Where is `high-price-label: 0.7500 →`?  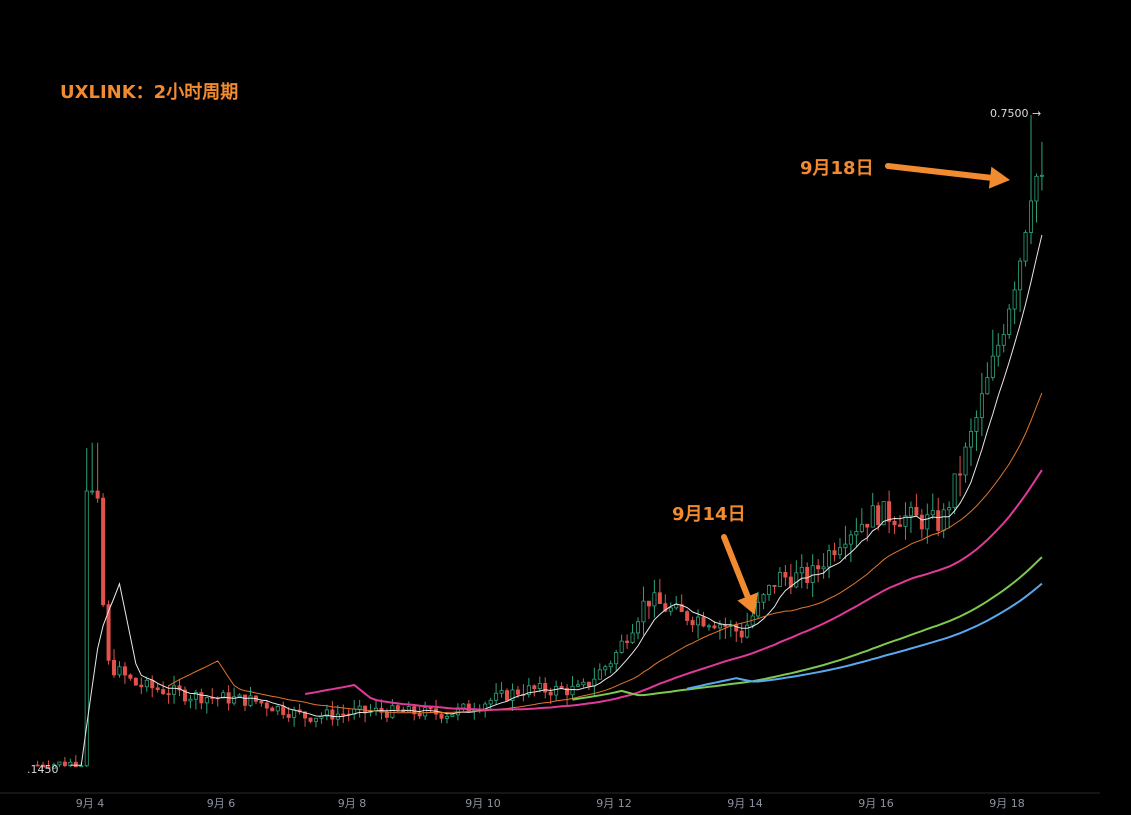 high-price-label: 0.7500 → is located at coordinates (1016, 113).